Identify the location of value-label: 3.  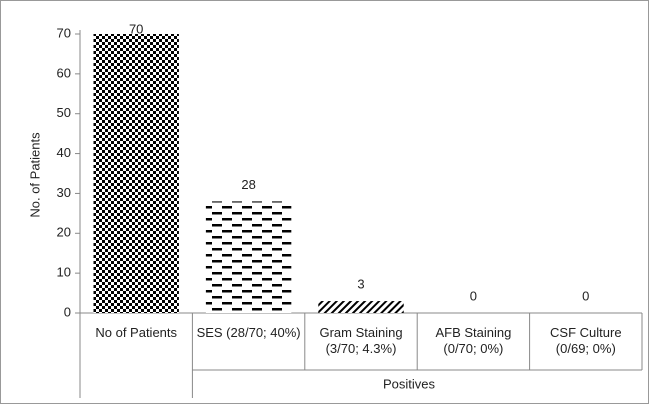
(360, 283).